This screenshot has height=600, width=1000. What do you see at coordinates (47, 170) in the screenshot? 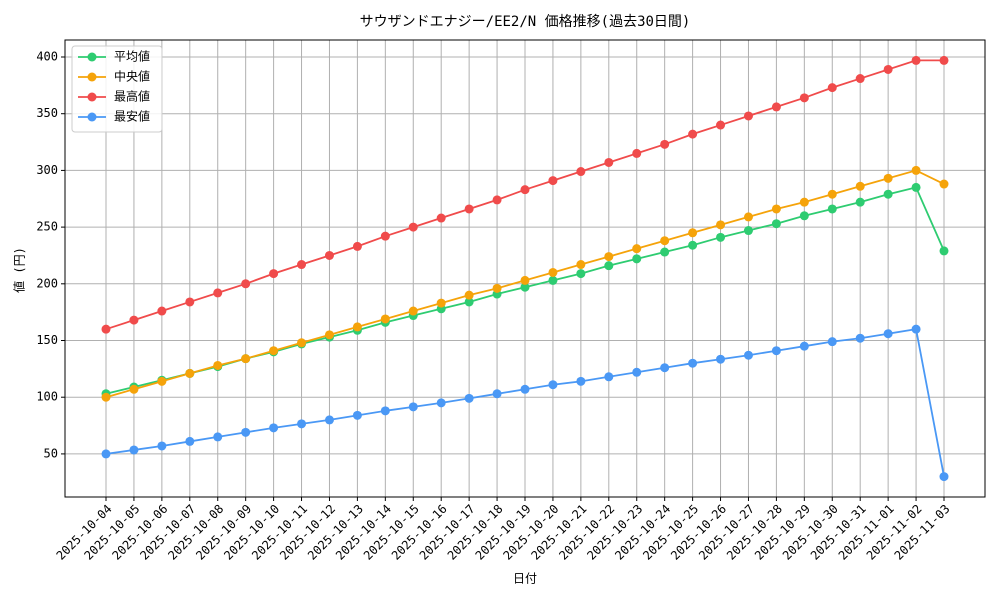
I see `y-tick-label: 300` at bounding box center [47, 170].